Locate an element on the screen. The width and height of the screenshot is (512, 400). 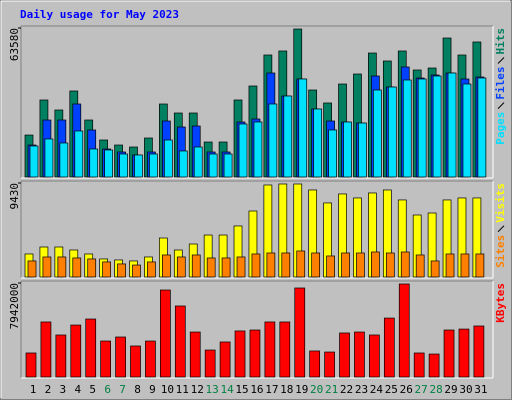
x-tick-label: 26 is located at coordinates (406, 389).